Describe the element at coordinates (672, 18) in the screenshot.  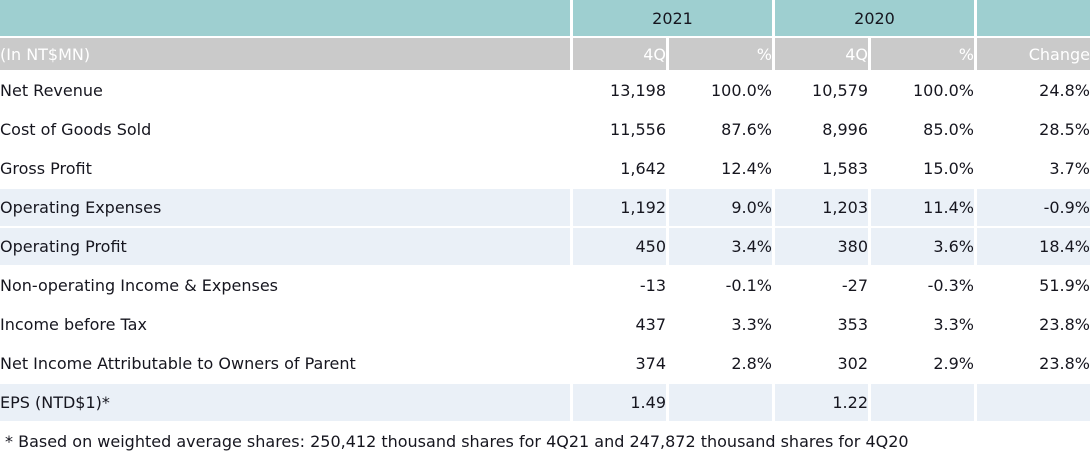
I see `year-header-2021: 2021` at that location.